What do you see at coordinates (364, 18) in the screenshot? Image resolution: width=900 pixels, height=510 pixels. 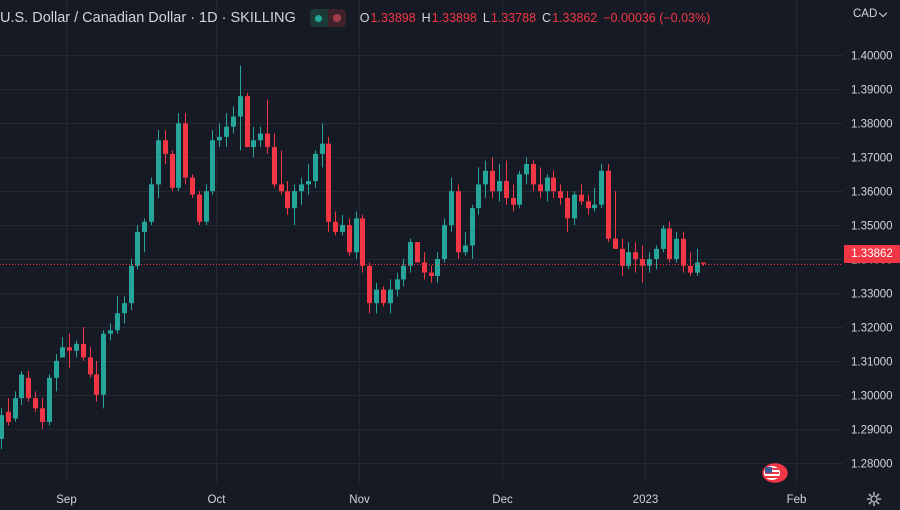 I see `open-label: O` at bounding box center [364, 18].